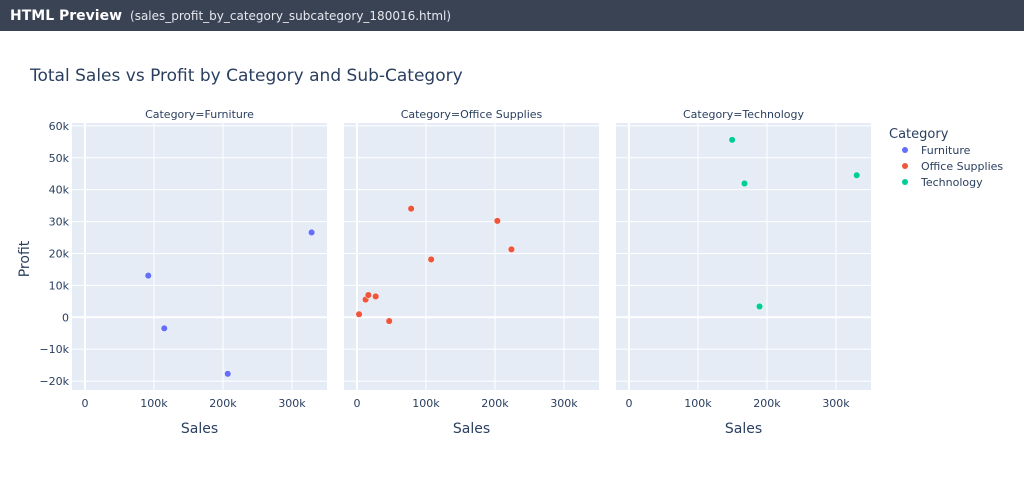 The width and height of the screenshot is (1024, 500). What do you see at coordinates (744, 114) in the screenshot?
I see `facet-title: Category=Technology` at bounding box center [744, 114].